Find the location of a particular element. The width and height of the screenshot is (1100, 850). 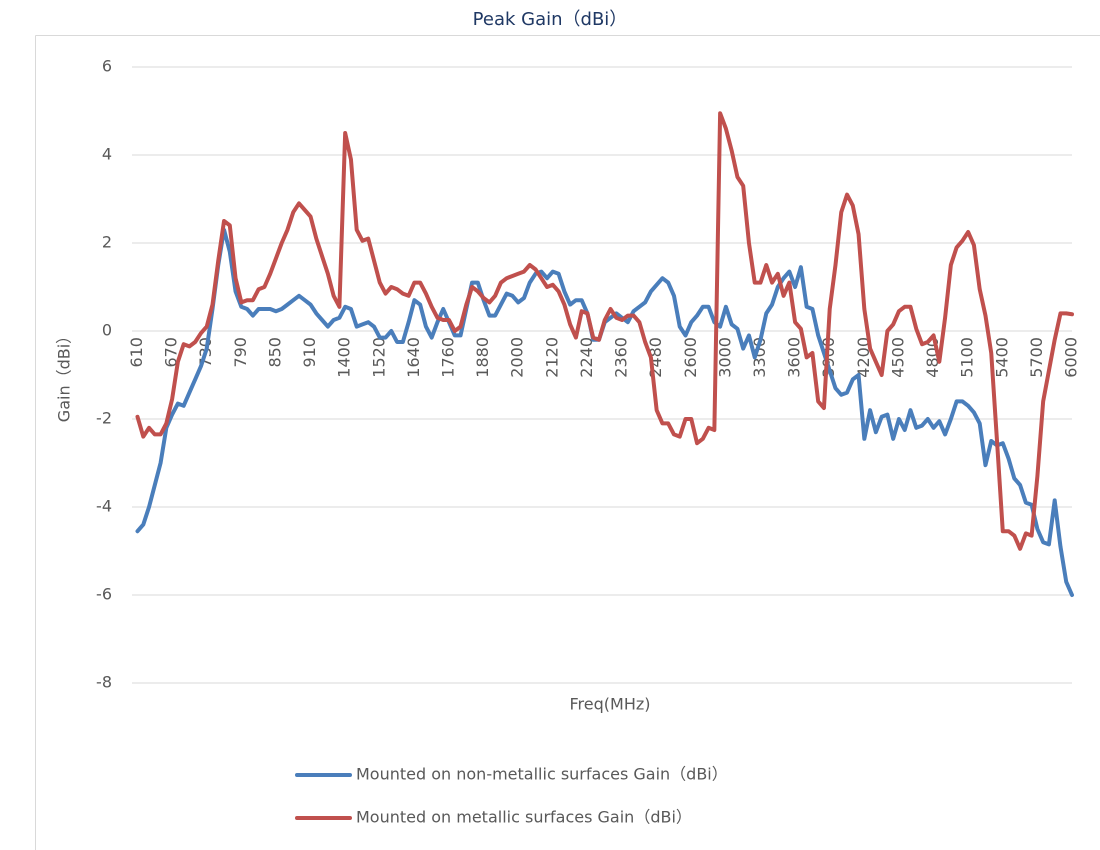

x-axis-title: Freq(MHz) is located at coordinates (610, 704).